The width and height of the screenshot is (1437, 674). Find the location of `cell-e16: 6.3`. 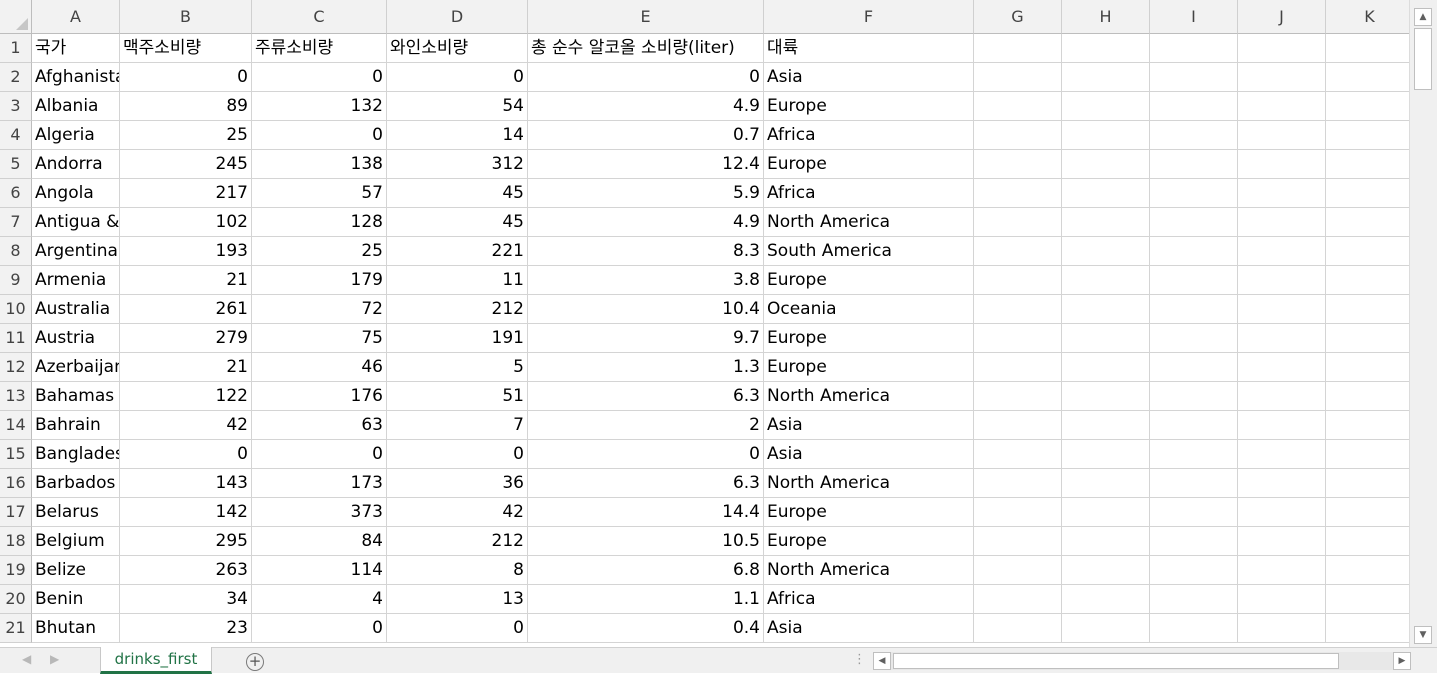

cell-e16: 6.3 is located at coordinates (646, 483).